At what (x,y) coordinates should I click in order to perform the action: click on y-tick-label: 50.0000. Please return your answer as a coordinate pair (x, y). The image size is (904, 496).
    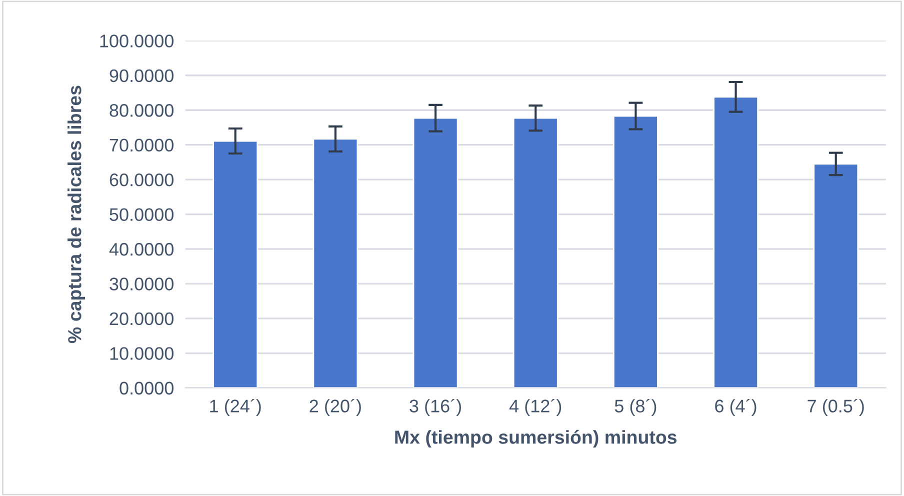
    Looking at the image, I should click on (142, 214).